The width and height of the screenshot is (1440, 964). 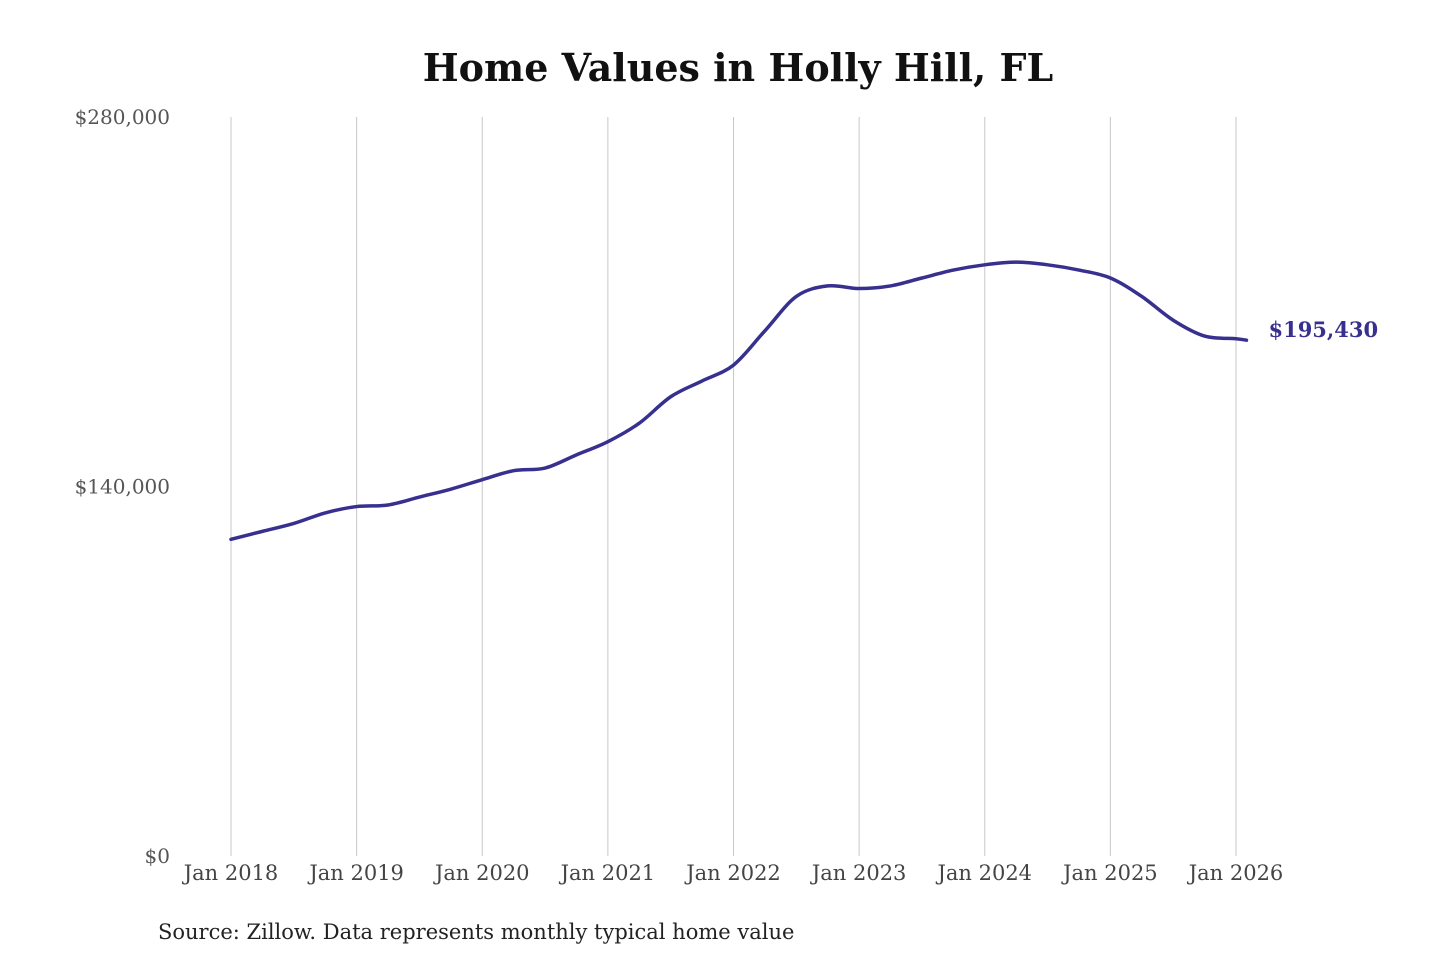 What do you see at coordinates (1235, 873) in the screenshot?
I see `x-tick-label: Jan 2026` at bounding box center [1235, 873].